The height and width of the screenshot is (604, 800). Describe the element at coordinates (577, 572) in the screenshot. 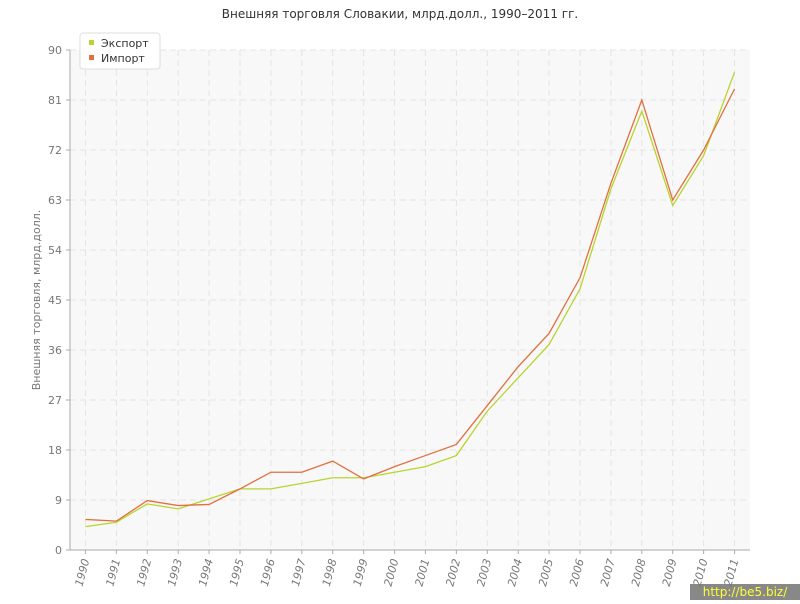

I see `x-tick-label: 2006` at that location.